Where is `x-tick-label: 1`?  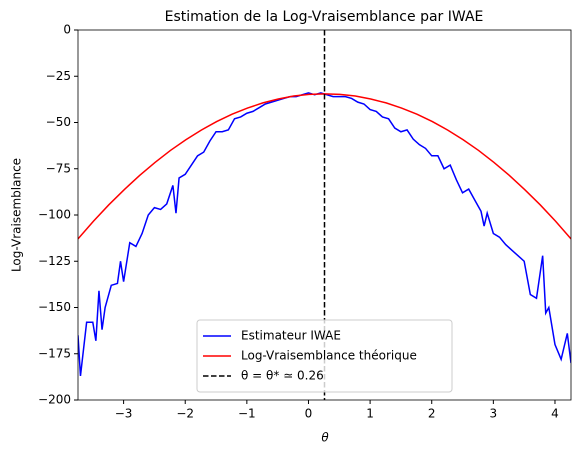 x-tick-label: 1 is located at coordinates (370, 414).